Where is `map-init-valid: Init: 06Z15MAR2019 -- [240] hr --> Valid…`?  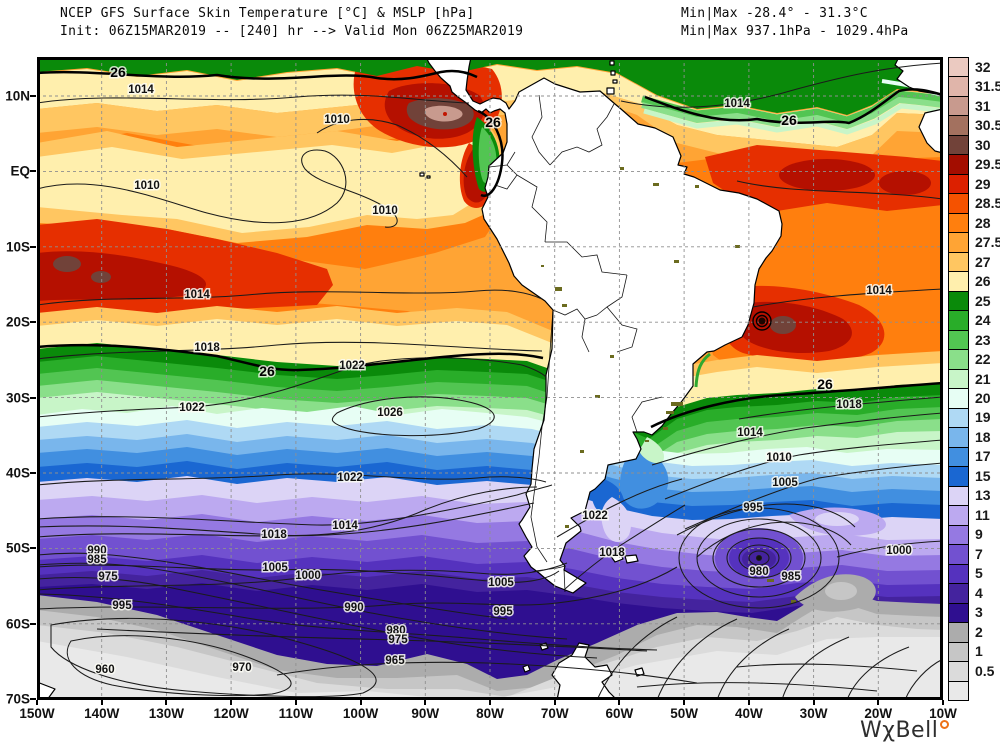
map-init-valid: Init: 06Z15MAR2019 -- [240] hr --> Valid… is located at coordinates (292, 31).